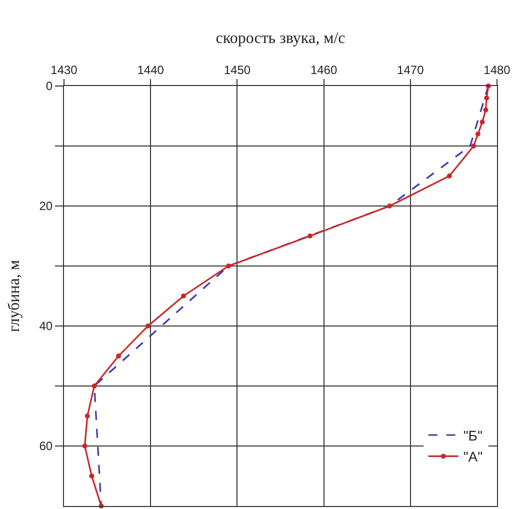 The image size is (513, 509). I want to click on y-axis-title: глубина, м, so click(15, 296).